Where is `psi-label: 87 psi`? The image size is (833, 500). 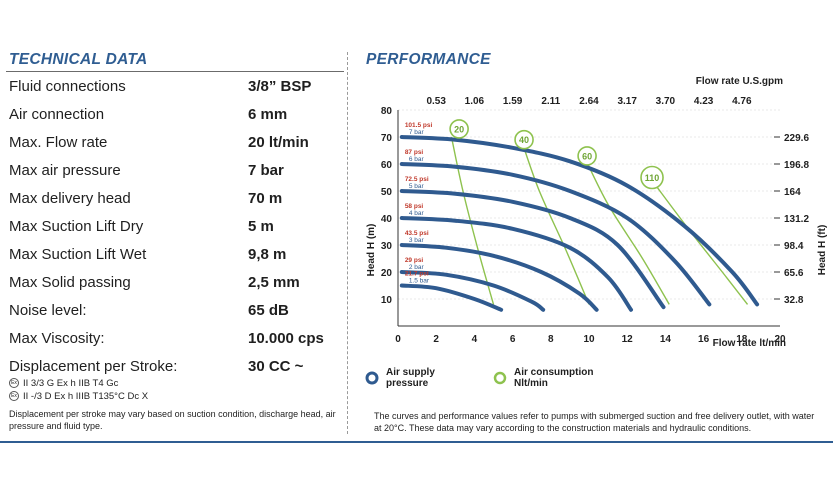 psi-label: 87 psi is located at coordinates (414, 152).